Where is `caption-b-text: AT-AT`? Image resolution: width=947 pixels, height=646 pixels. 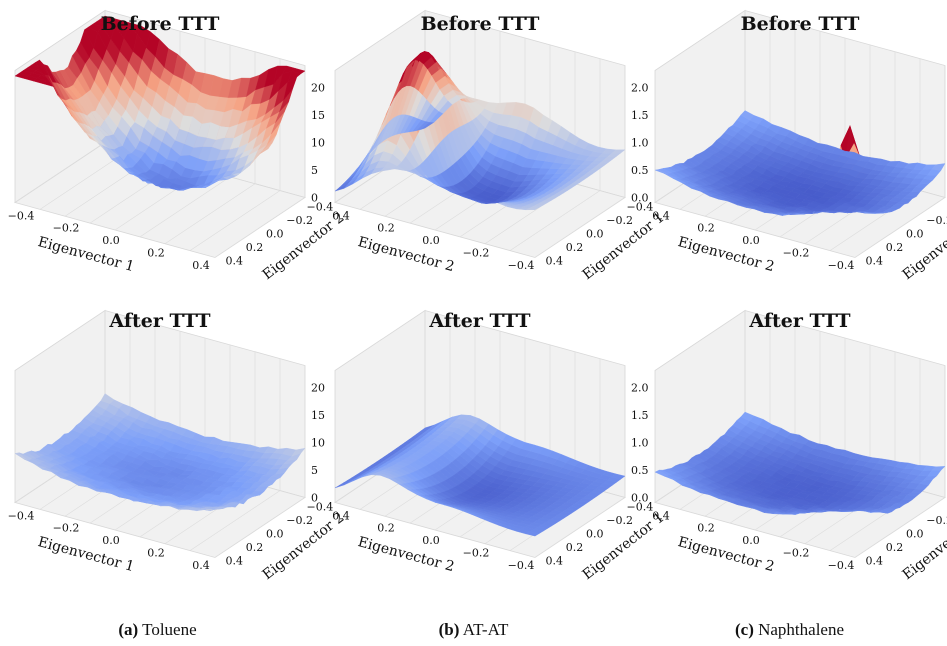 caption-b-text: AT-AT is located at coordinates (485, 629).